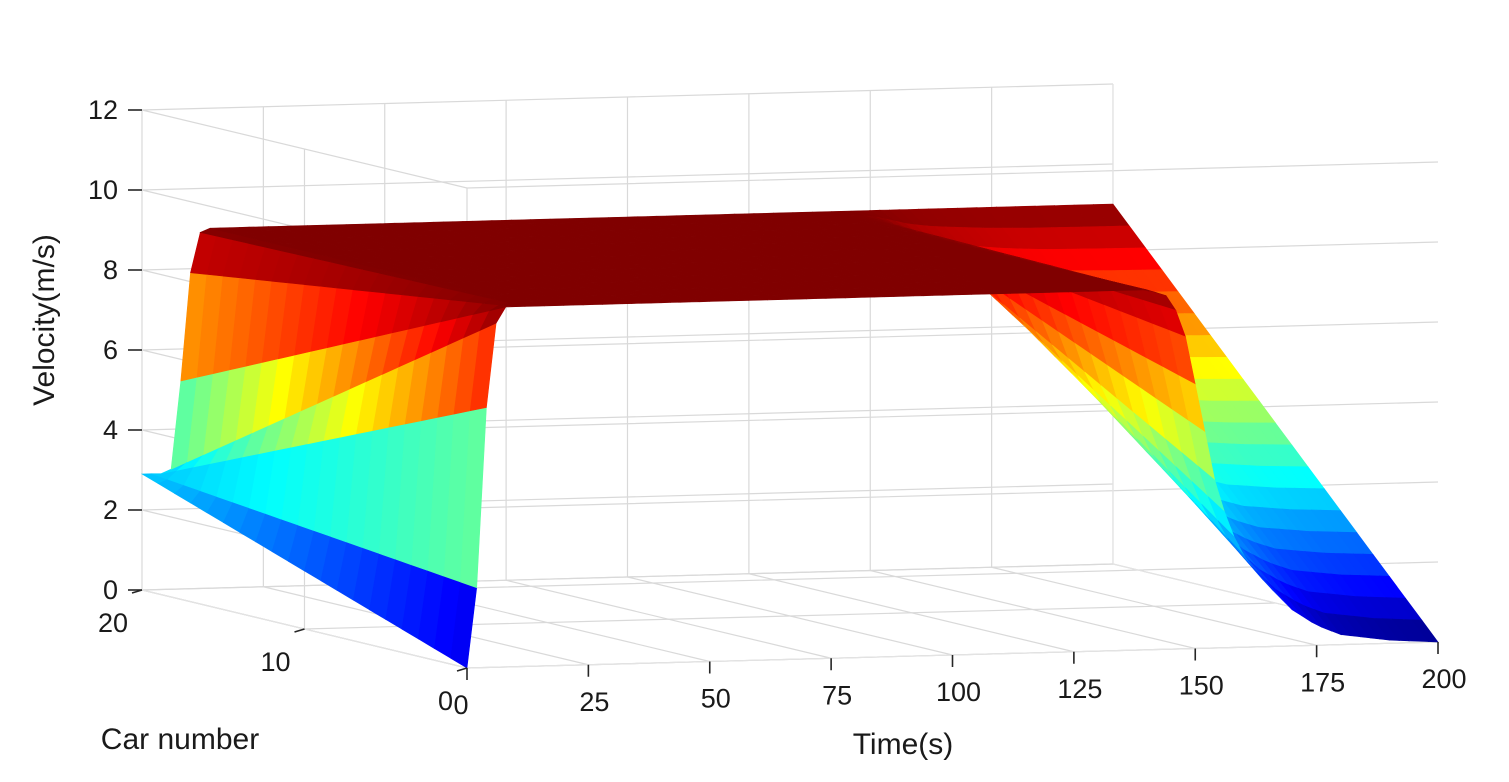  What do you see at coordinates (903, 744) in the screenshot?
I see `x-axis-title: Time(s)` at bounding box center [903, 744].